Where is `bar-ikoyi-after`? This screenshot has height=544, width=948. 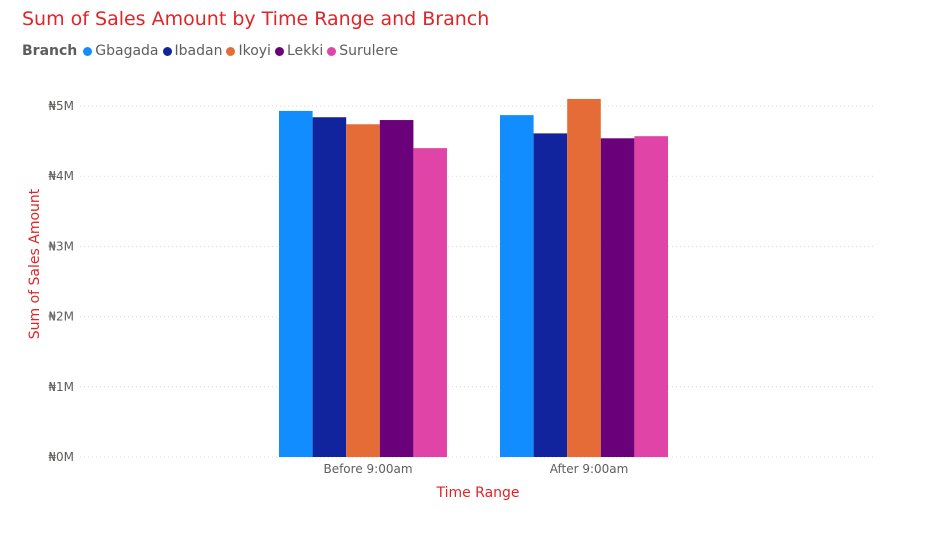
bar-ikoyi-after is located at coordinates (584, 277).